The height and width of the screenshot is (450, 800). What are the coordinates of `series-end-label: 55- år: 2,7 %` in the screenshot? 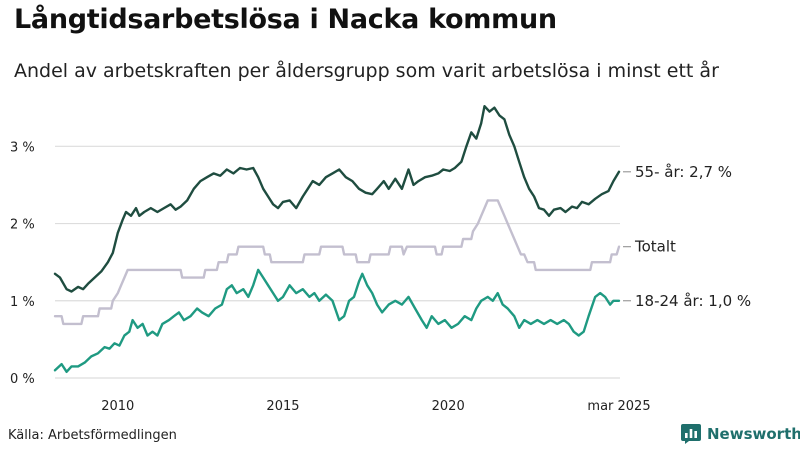 It's located at (683, 172).